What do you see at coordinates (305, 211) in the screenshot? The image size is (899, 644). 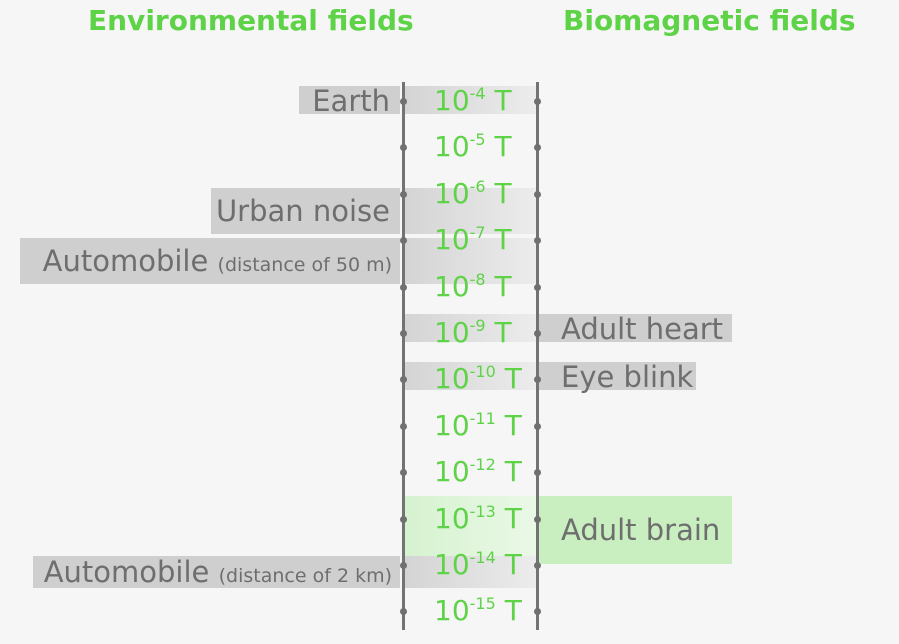 I see `urban-noise-label: Urban noise` at bounding box center [305, 211].